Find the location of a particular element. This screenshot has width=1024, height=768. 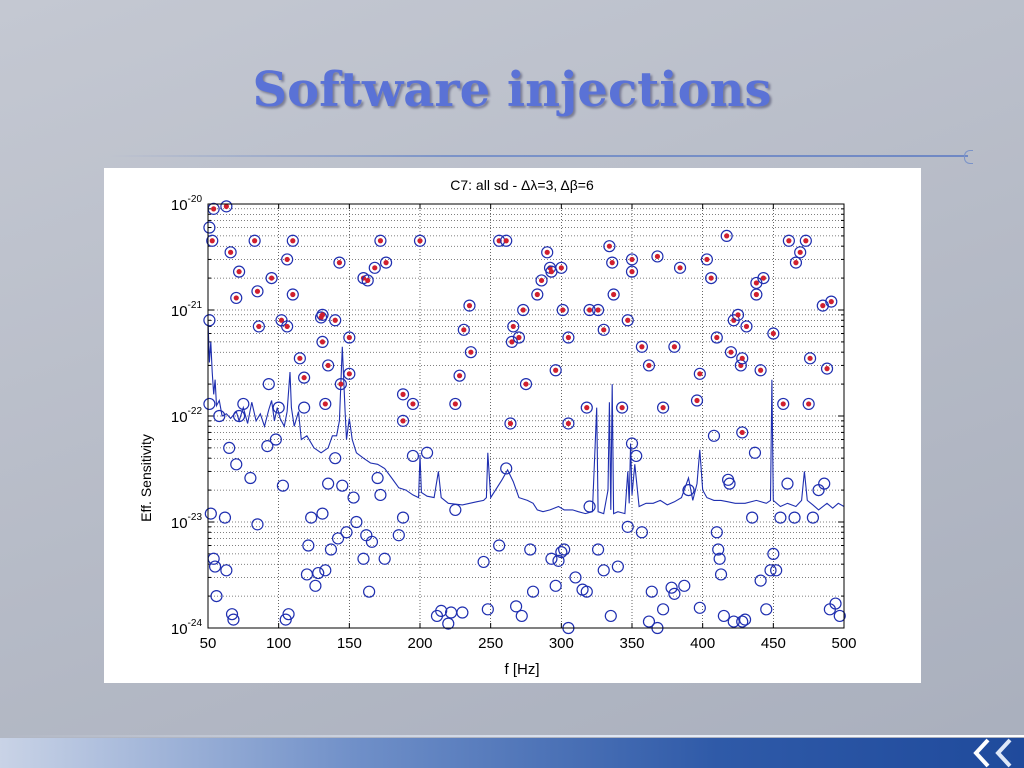

x-axis-label: f [Hz] is located at coordinates (521, 669).